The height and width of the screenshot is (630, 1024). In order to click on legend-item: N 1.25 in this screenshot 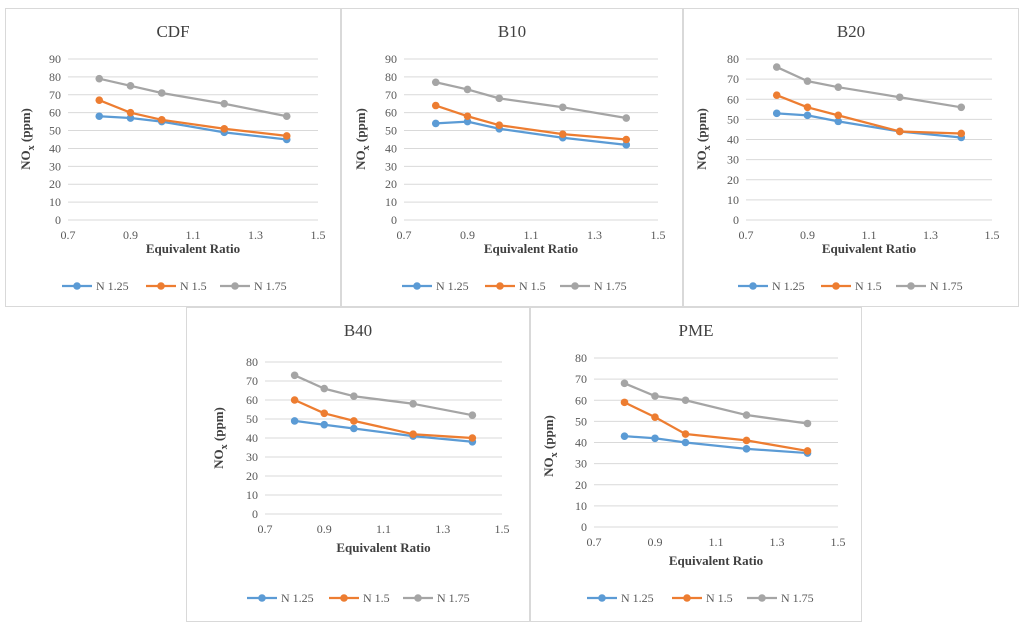, I will do `click(620, 598)`.